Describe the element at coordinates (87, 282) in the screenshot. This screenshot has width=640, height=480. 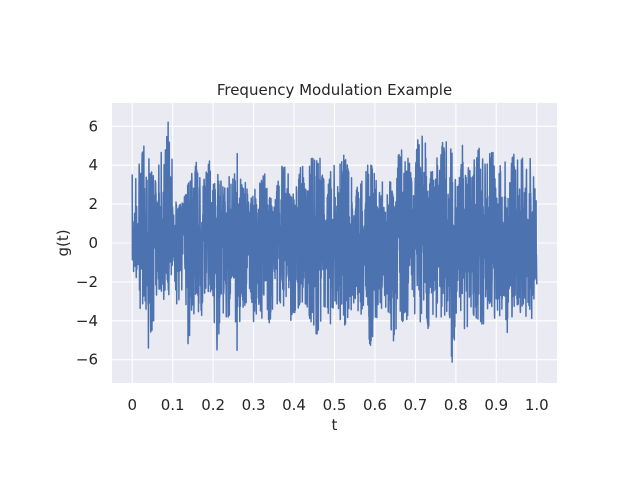
I see `y-tick-label: −2` at that location.